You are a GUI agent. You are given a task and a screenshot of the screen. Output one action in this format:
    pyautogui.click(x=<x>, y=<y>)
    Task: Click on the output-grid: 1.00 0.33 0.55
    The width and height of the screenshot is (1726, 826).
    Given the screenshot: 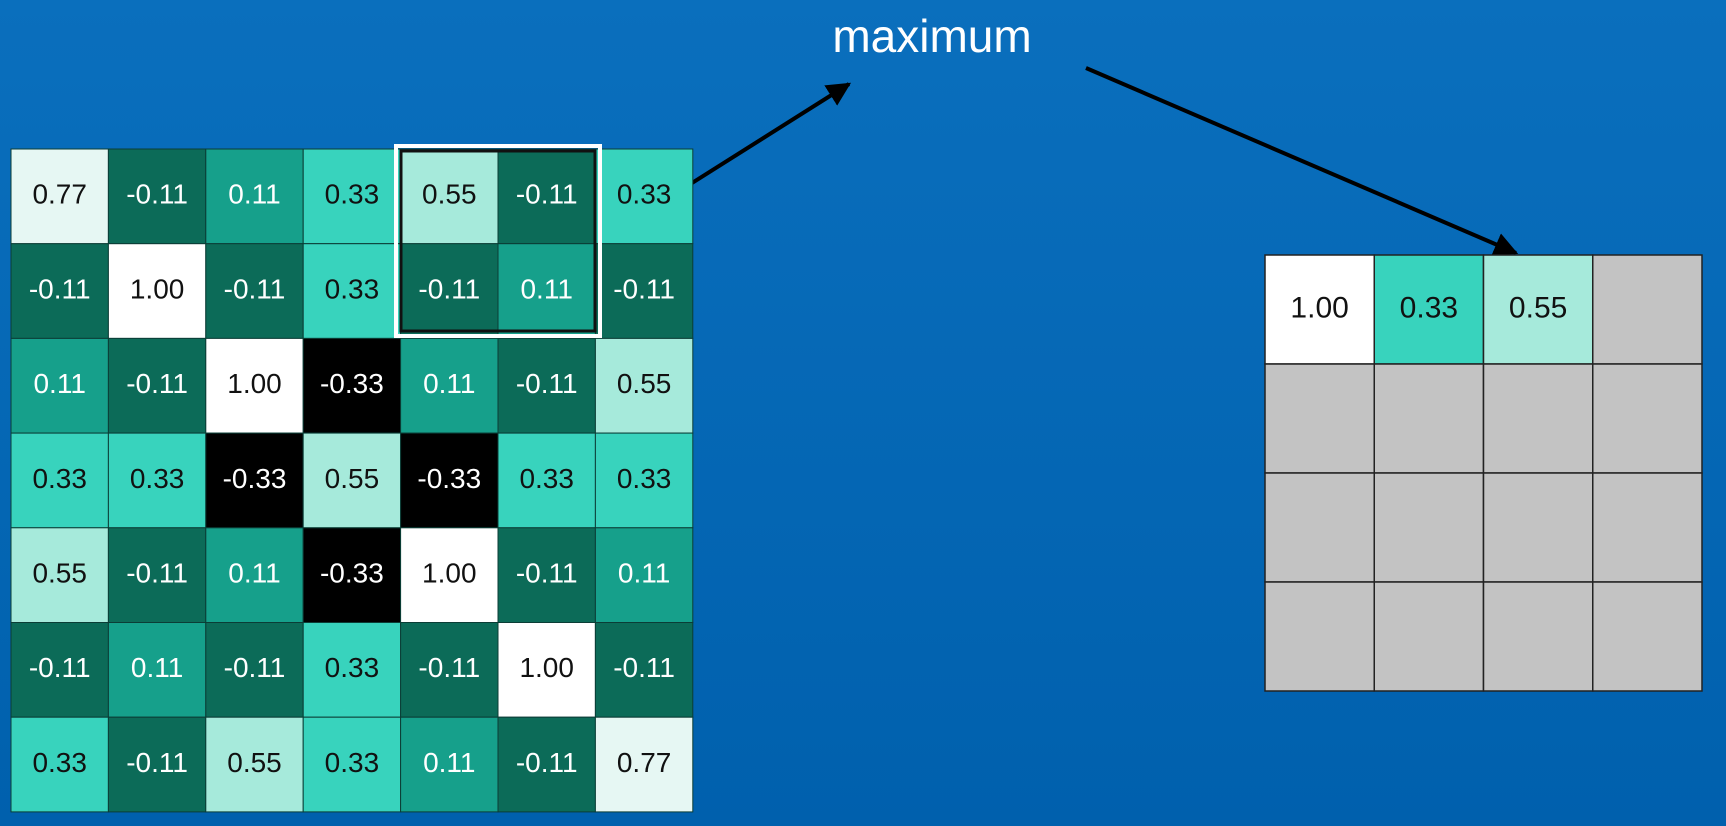 What is the action you would take?
    pyautogui.click(x=1483, y=473)
    